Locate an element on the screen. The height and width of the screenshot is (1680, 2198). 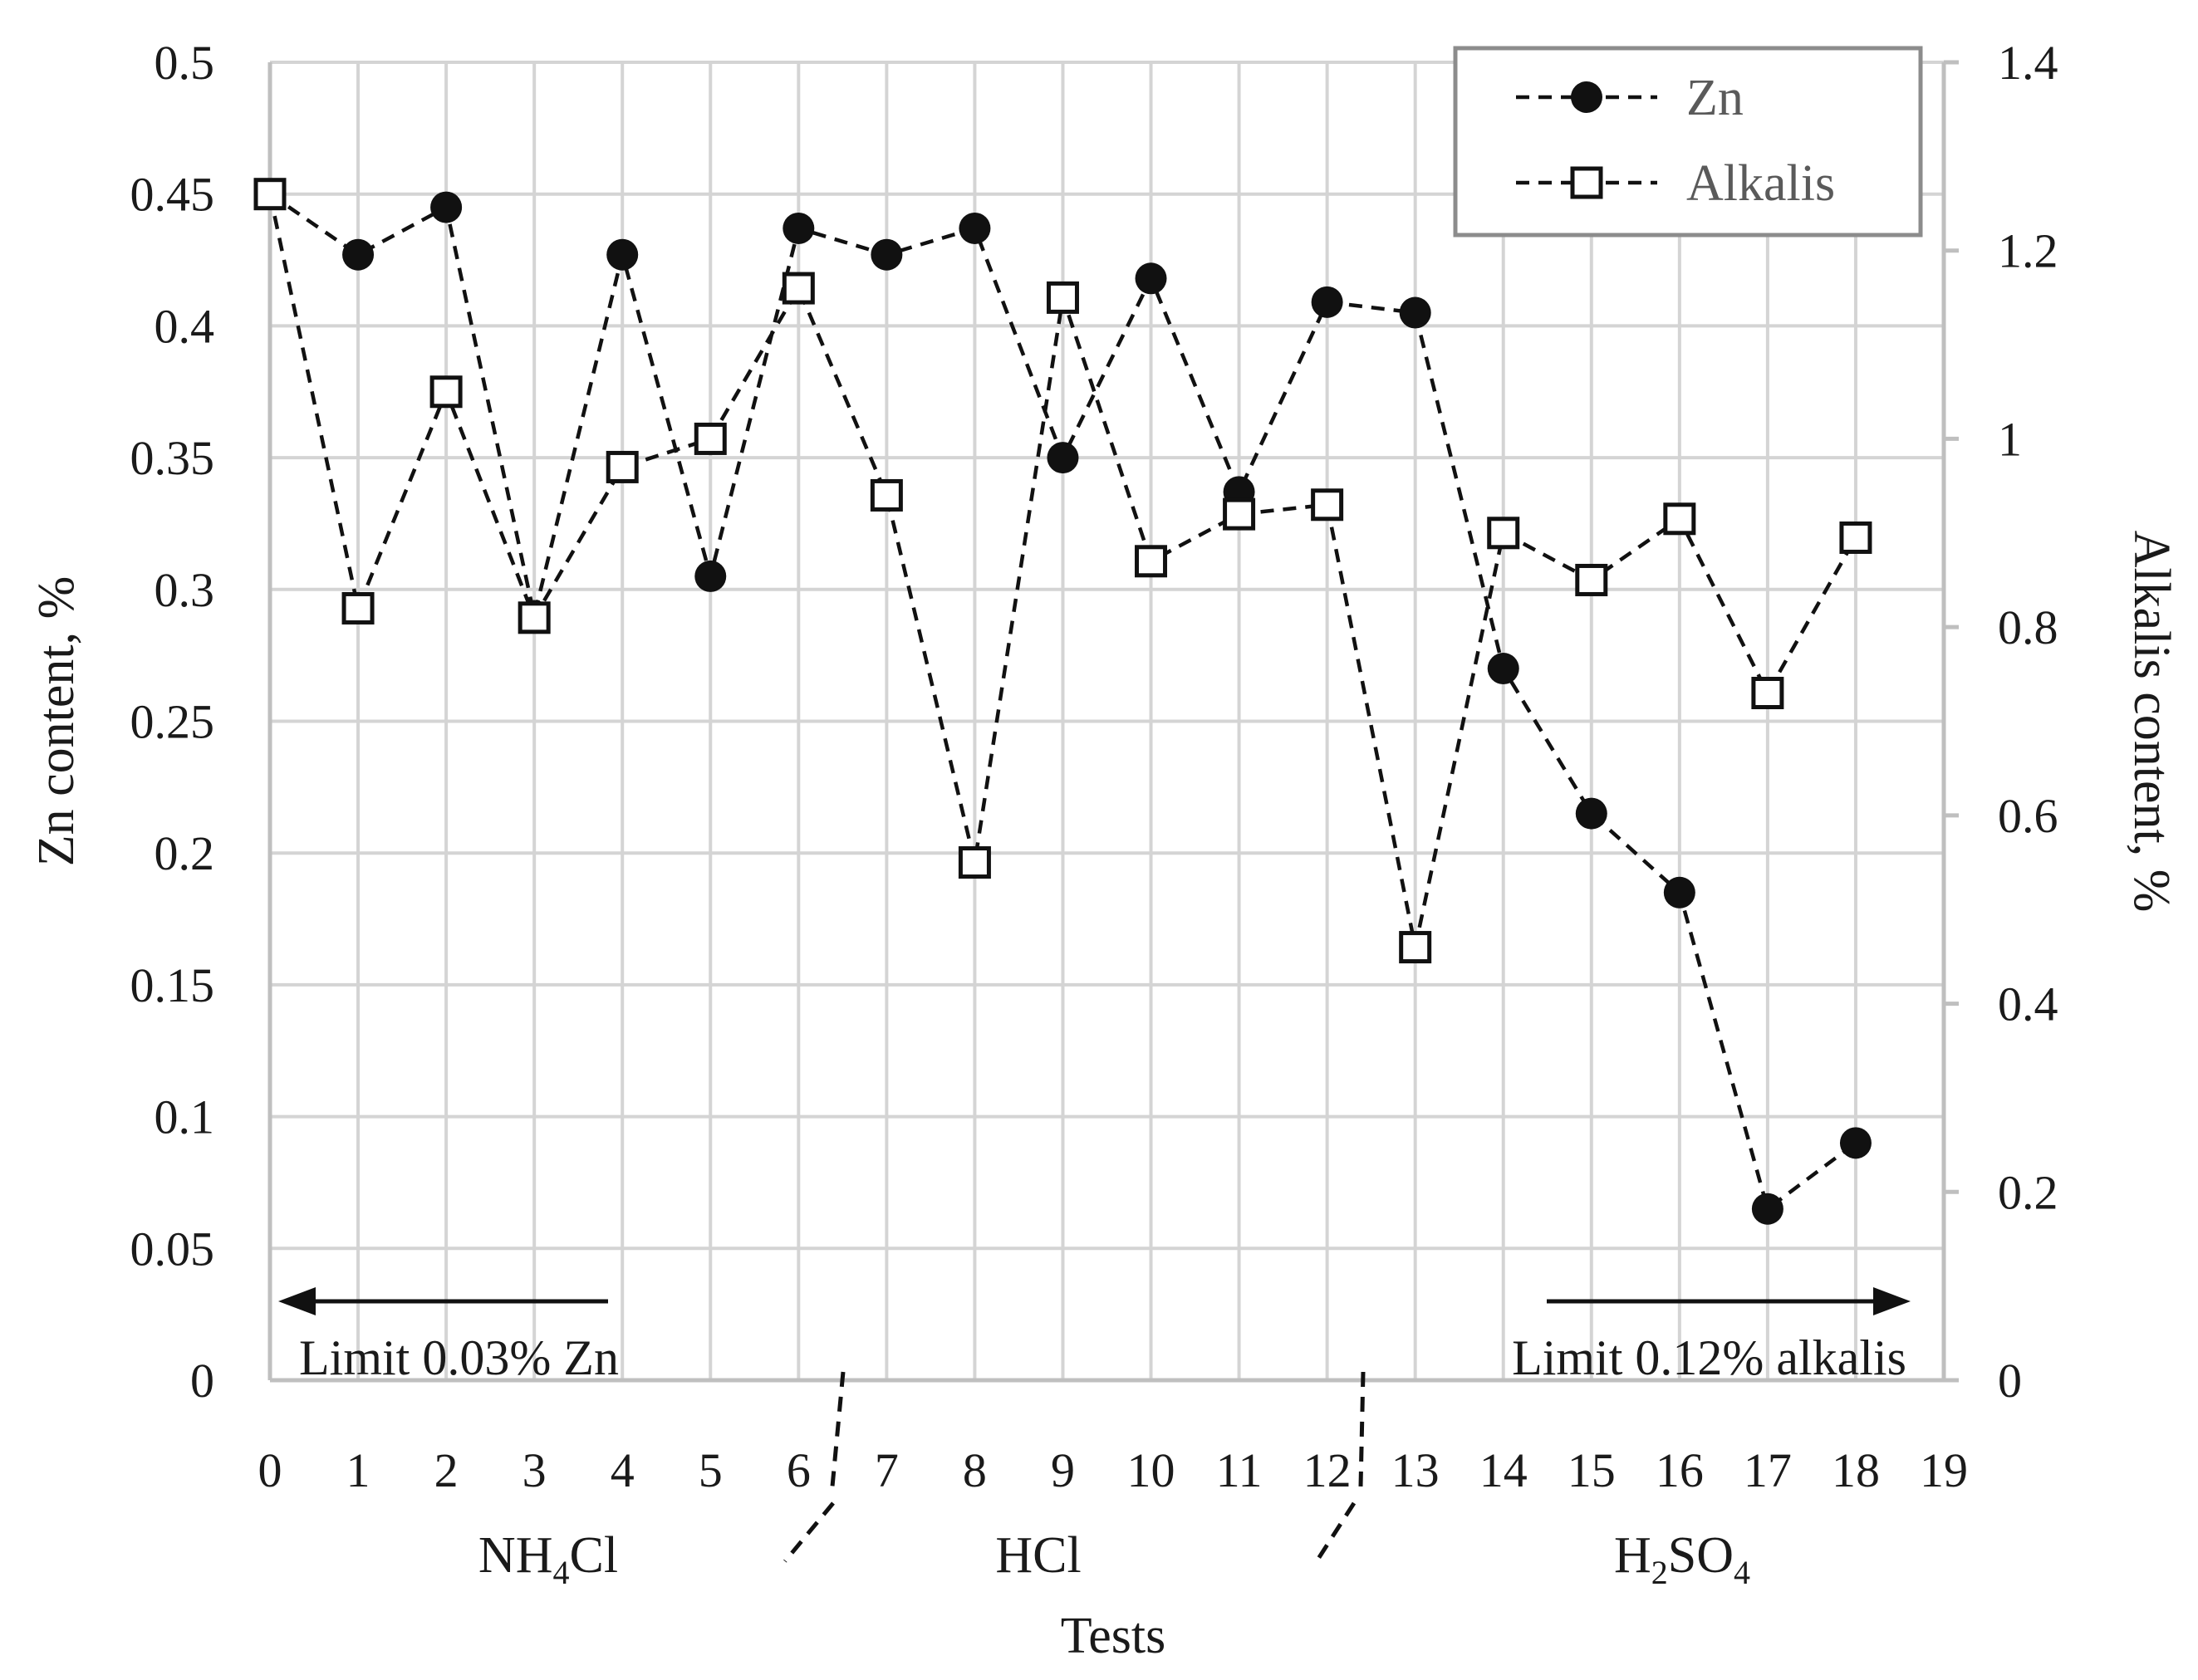
right-y-tick-labels: 0 0.2 0.4 0.6 0.8 1 1.2 1.4 is located at coordinates (2028, 722).